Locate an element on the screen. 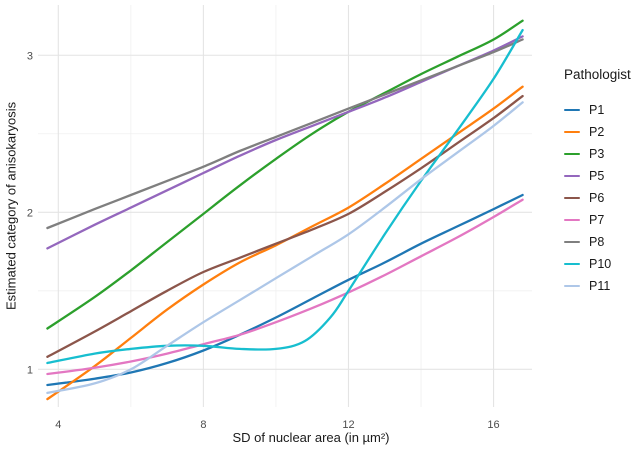 The width and height of the screenshot is (640, 453). legend-swatch-P1 is located at coordinates (572, 110).